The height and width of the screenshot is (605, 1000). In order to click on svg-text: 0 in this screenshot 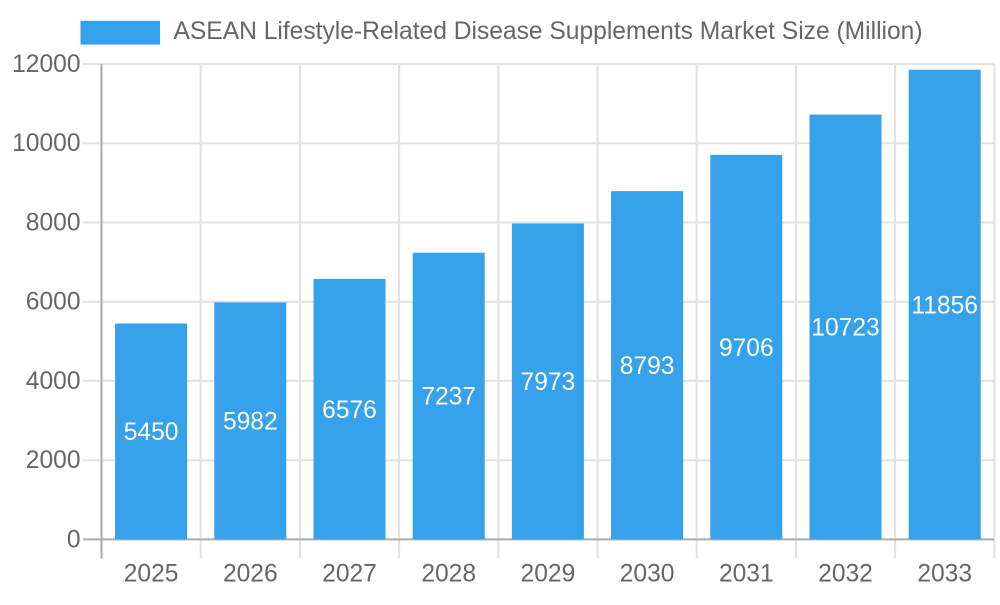, I will do `click(74, 539)`.